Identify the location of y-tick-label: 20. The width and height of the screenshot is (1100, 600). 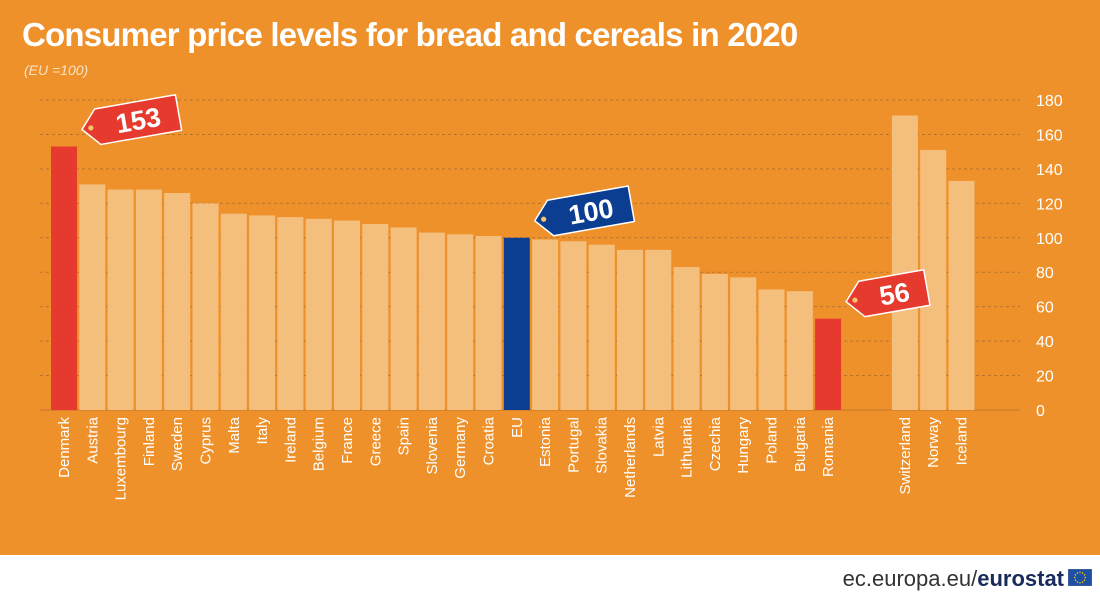
(1045, 377).